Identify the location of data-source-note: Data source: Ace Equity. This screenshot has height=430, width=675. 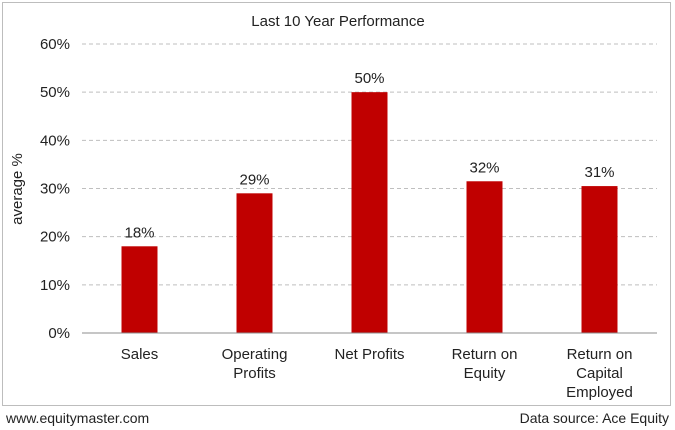
(594, 418).